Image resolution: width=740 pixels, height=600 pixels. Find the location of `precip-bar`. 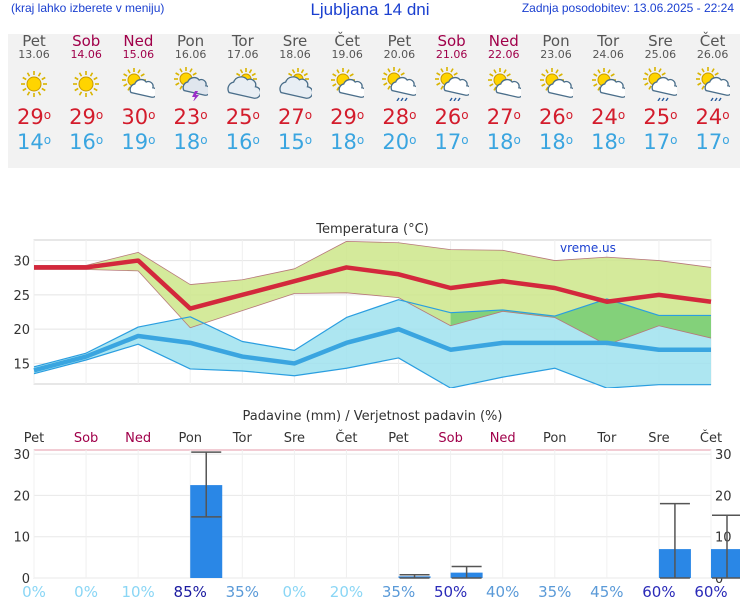

precip-bar is located at coordinates (725, 563).